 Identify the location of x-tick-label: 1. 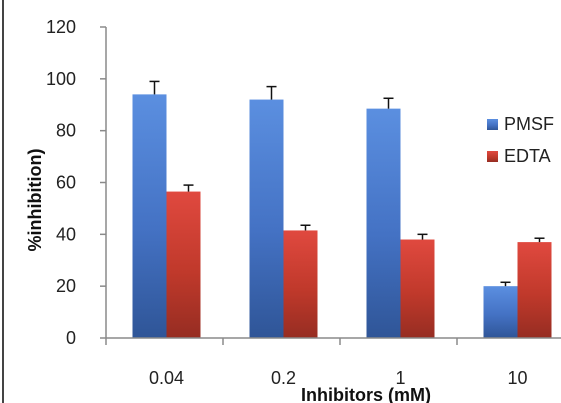
(400, 378).